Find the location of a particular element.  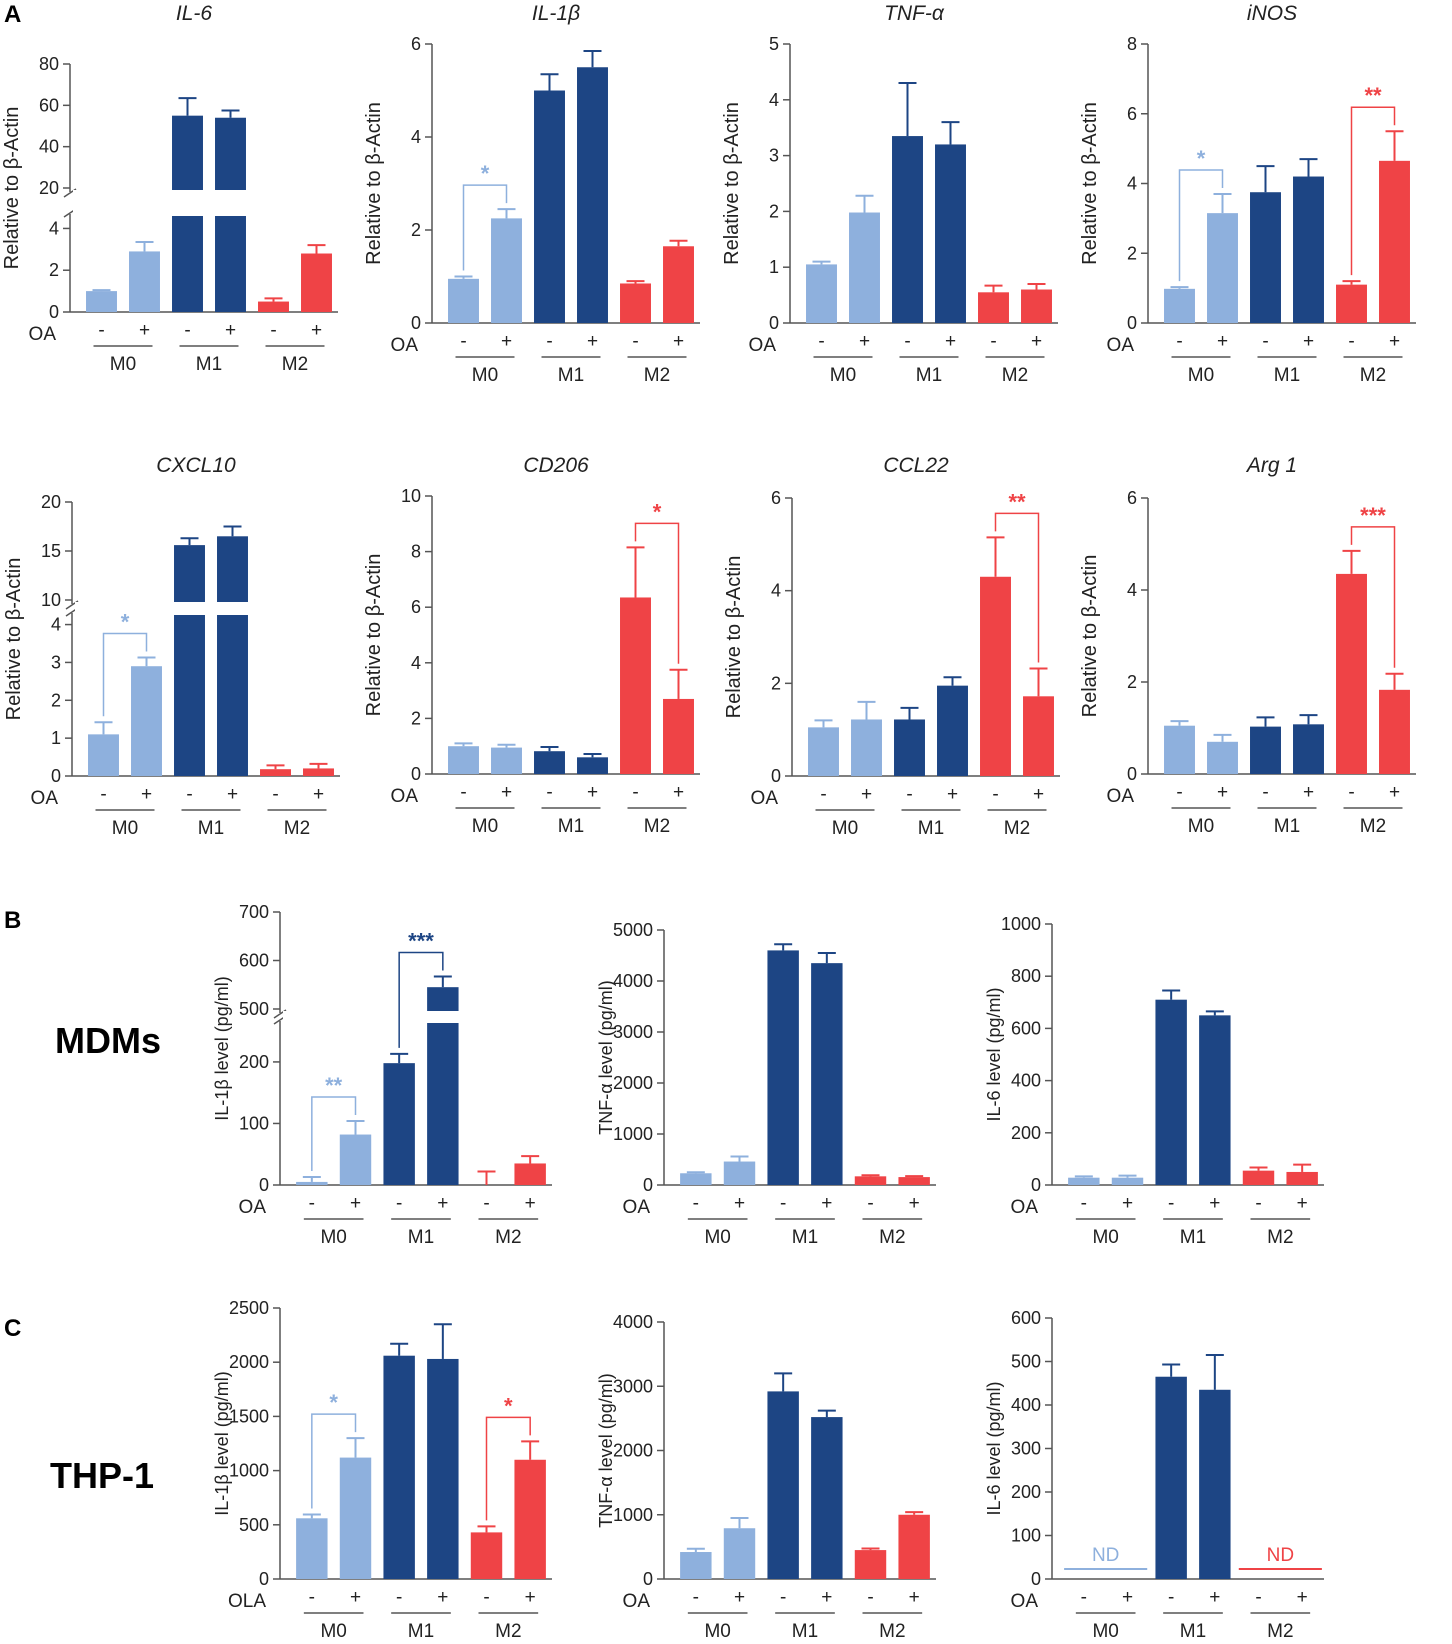

y-axis: 0 1 2 3 4 10 15 20 is located at coordinates (60, 639).